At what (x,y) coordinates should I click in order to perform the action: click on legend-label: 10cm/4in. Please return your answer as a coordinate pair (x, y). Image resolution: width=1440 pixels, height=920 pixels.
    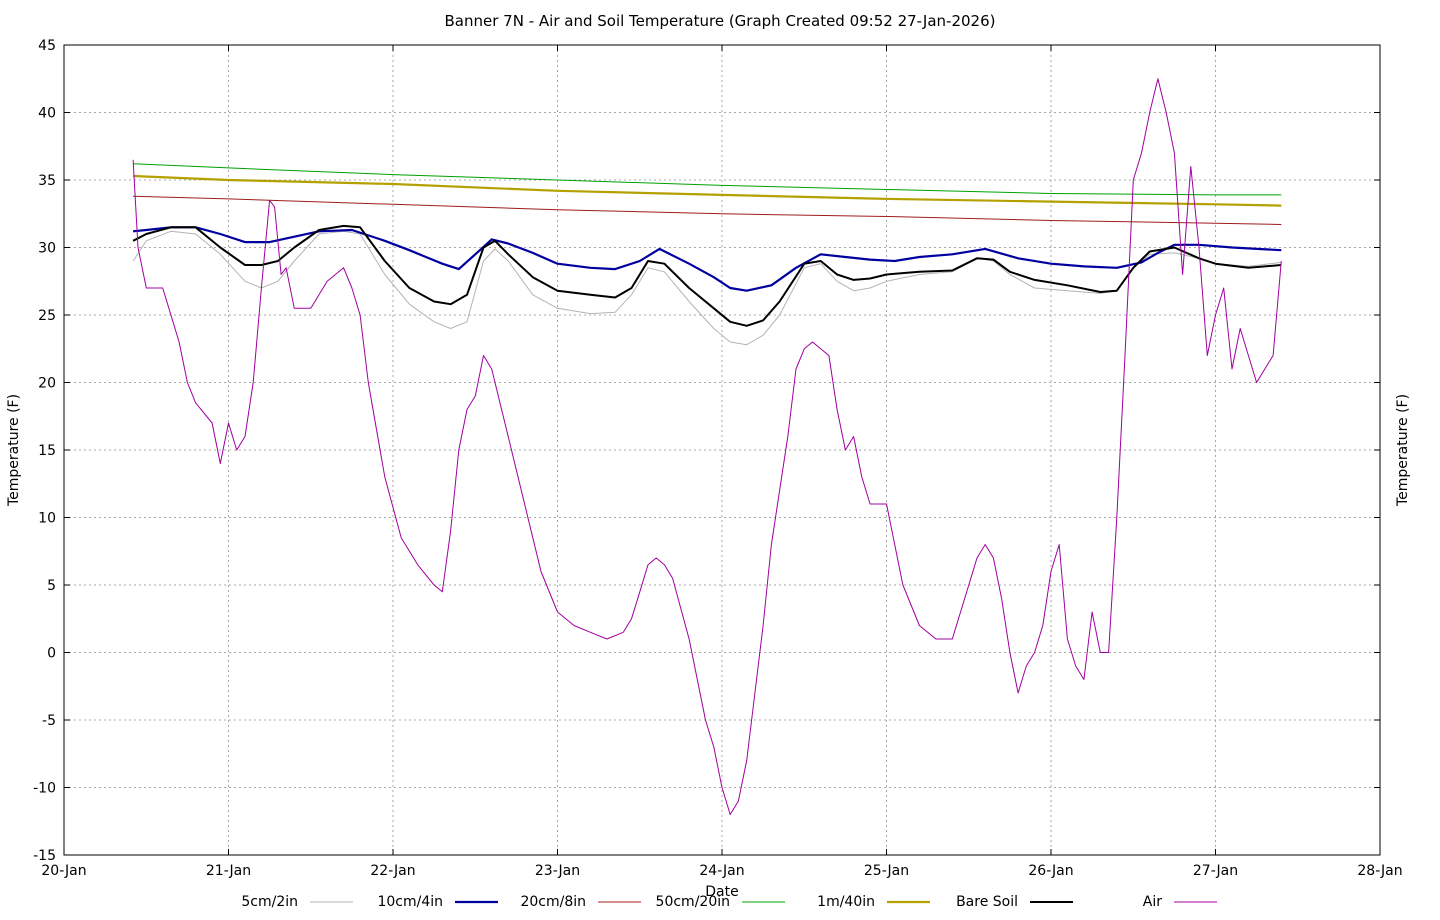
    Looking at the image, I should click on (410, 902).